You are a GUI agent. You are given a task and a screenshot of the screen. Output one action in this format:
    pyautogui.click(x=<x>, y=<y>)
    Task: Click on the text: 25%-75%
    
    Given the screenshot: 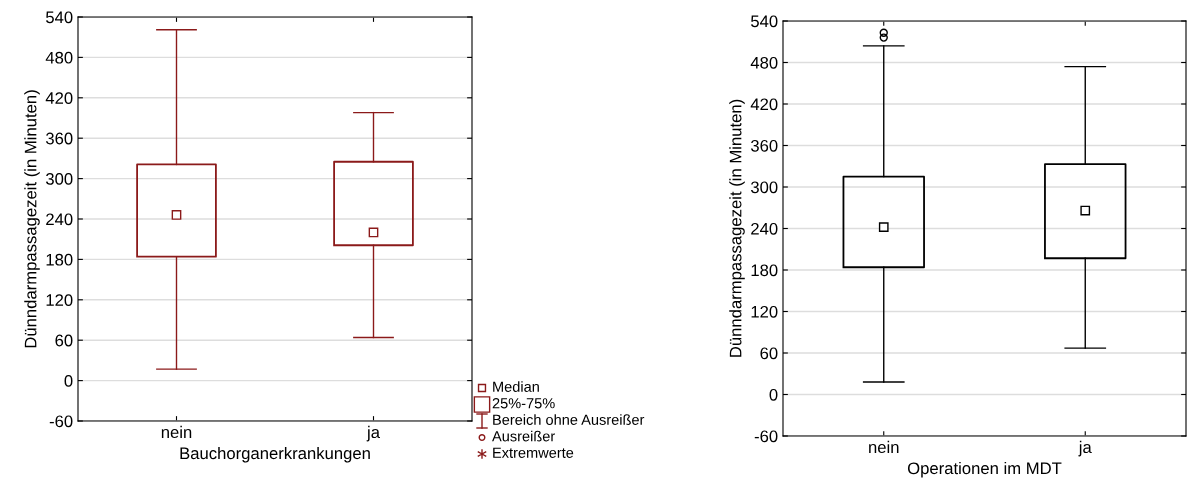 What is the action you would take?
    pyautogui.click(x=523, y=403)
    